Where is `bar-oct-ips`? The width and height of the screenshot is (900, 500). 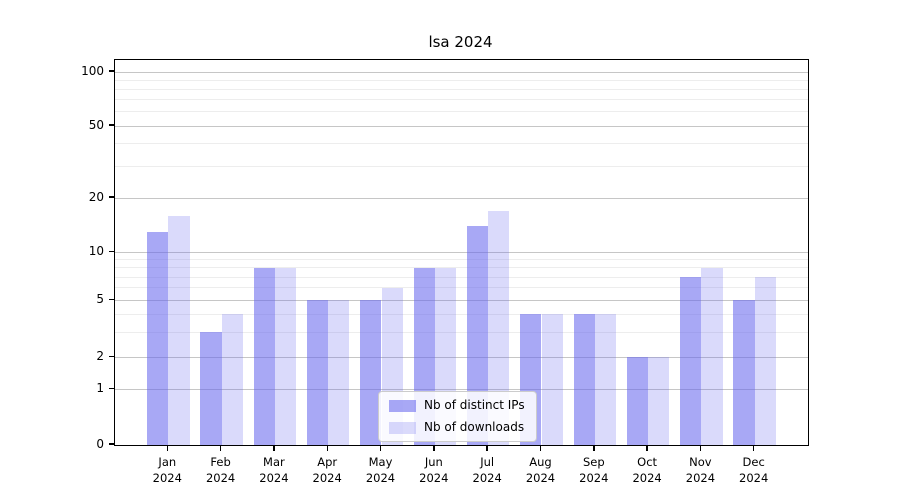 bar-oct-ips is located at coordinates (637, 401).